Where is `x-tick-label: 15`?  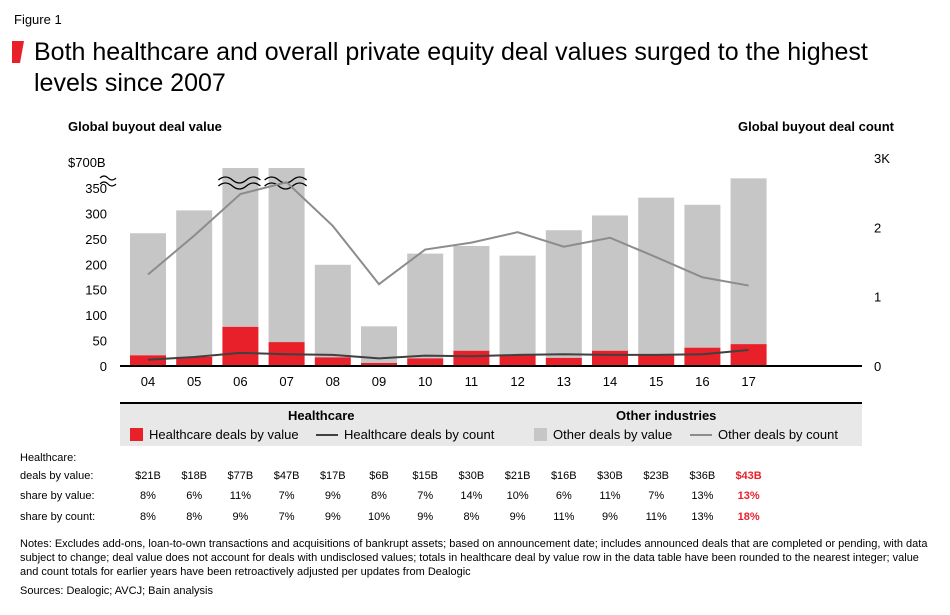
x-tick-label: 15 is located at coordinates (656, 381).